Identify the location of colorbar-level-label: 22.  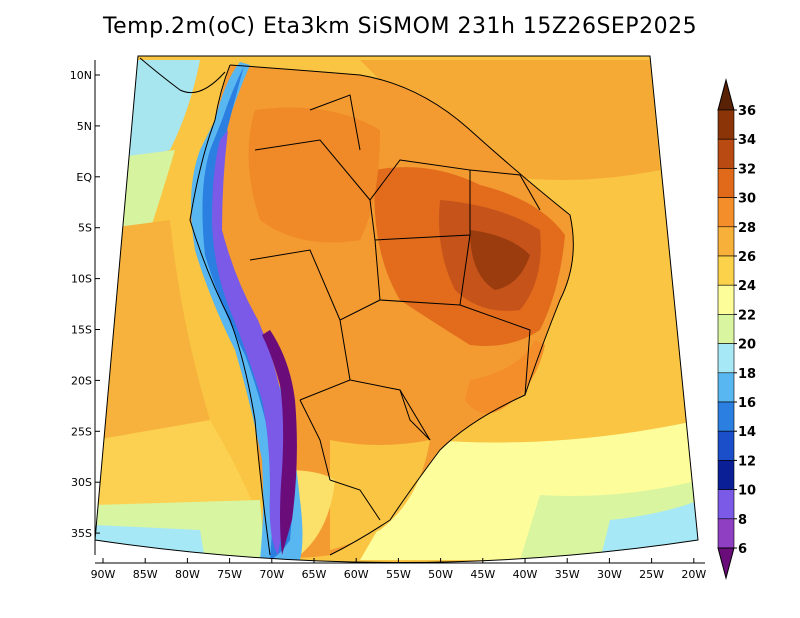
(747, 315).